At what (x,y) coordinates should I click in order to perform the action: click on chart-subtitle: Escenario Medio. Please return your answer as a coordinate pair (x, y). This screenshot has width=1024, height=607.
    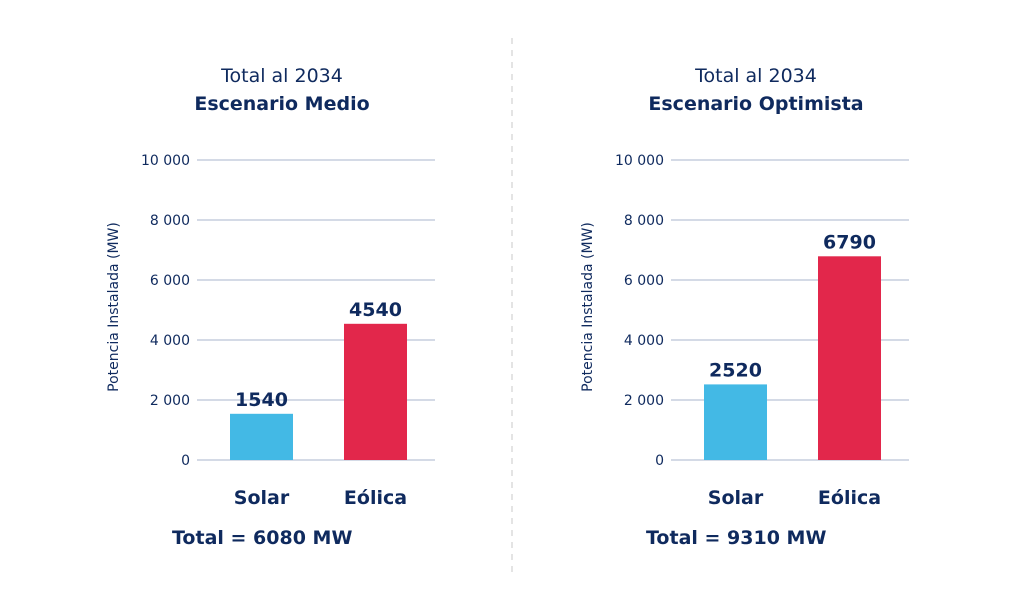
    Looking at the image, I should click on (281, 104).